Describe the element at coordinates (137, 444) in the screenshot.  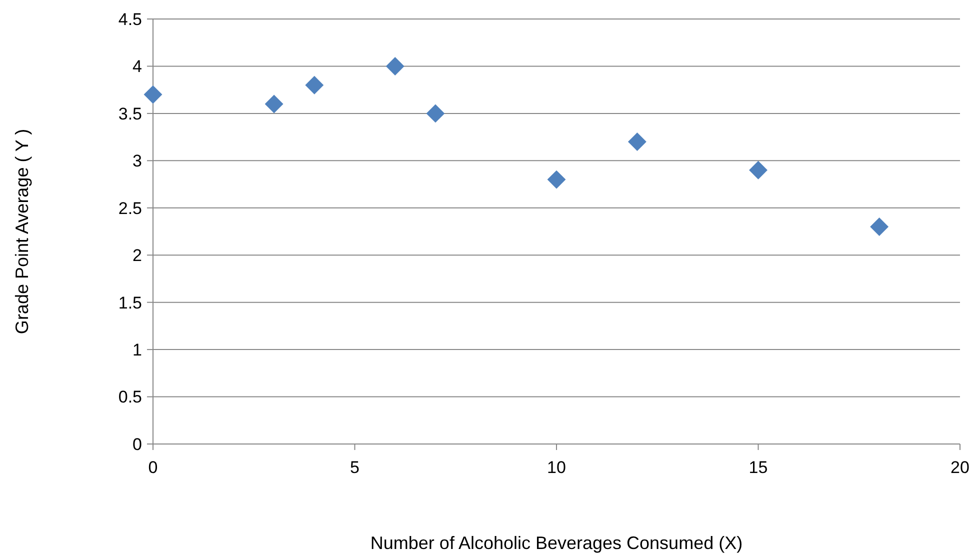
I see `y-tick-label: 0` at that location.